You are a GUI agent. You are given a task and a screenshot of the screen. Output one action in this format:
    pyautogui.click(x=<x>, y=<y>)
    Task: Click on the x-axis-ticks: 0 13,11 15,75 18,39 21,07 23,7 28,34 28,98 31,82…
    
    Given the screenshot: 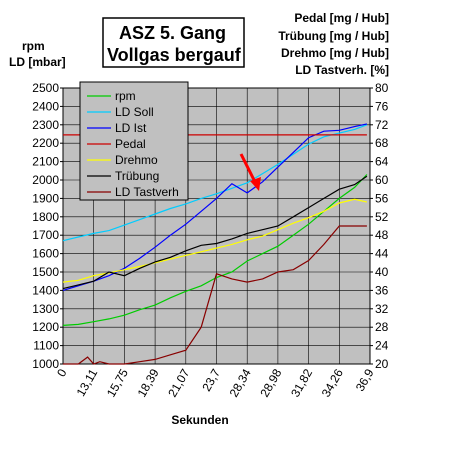 What is the action you would take?
    pyautogui.click(x=215, y=382)
    